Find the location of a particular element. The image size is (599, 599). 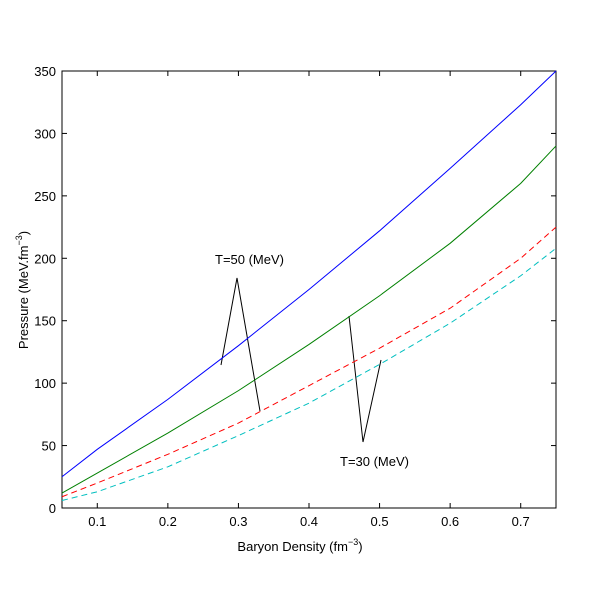

x-tick-label: 0.1 is located at coordinates (97, 521).